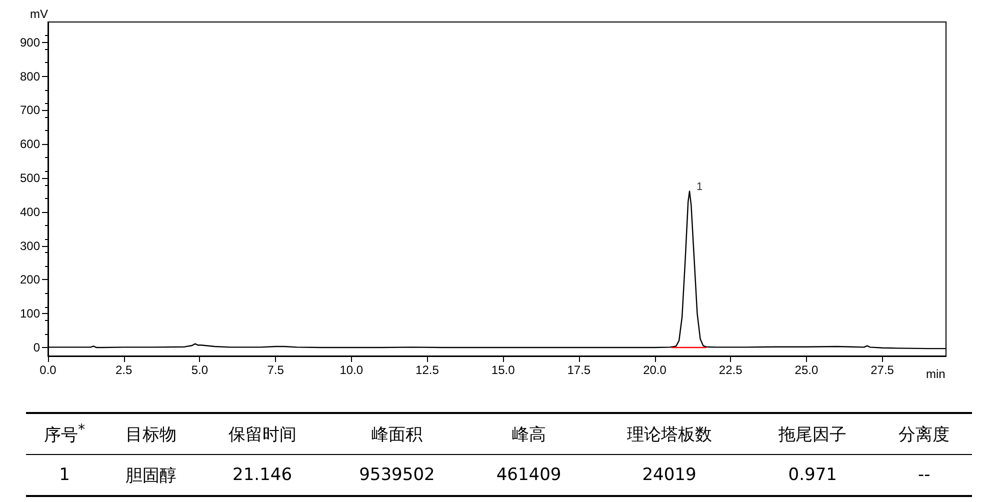 The image size is (994, 502). I want to click on y-tick-label: 0, so click(36, 347).